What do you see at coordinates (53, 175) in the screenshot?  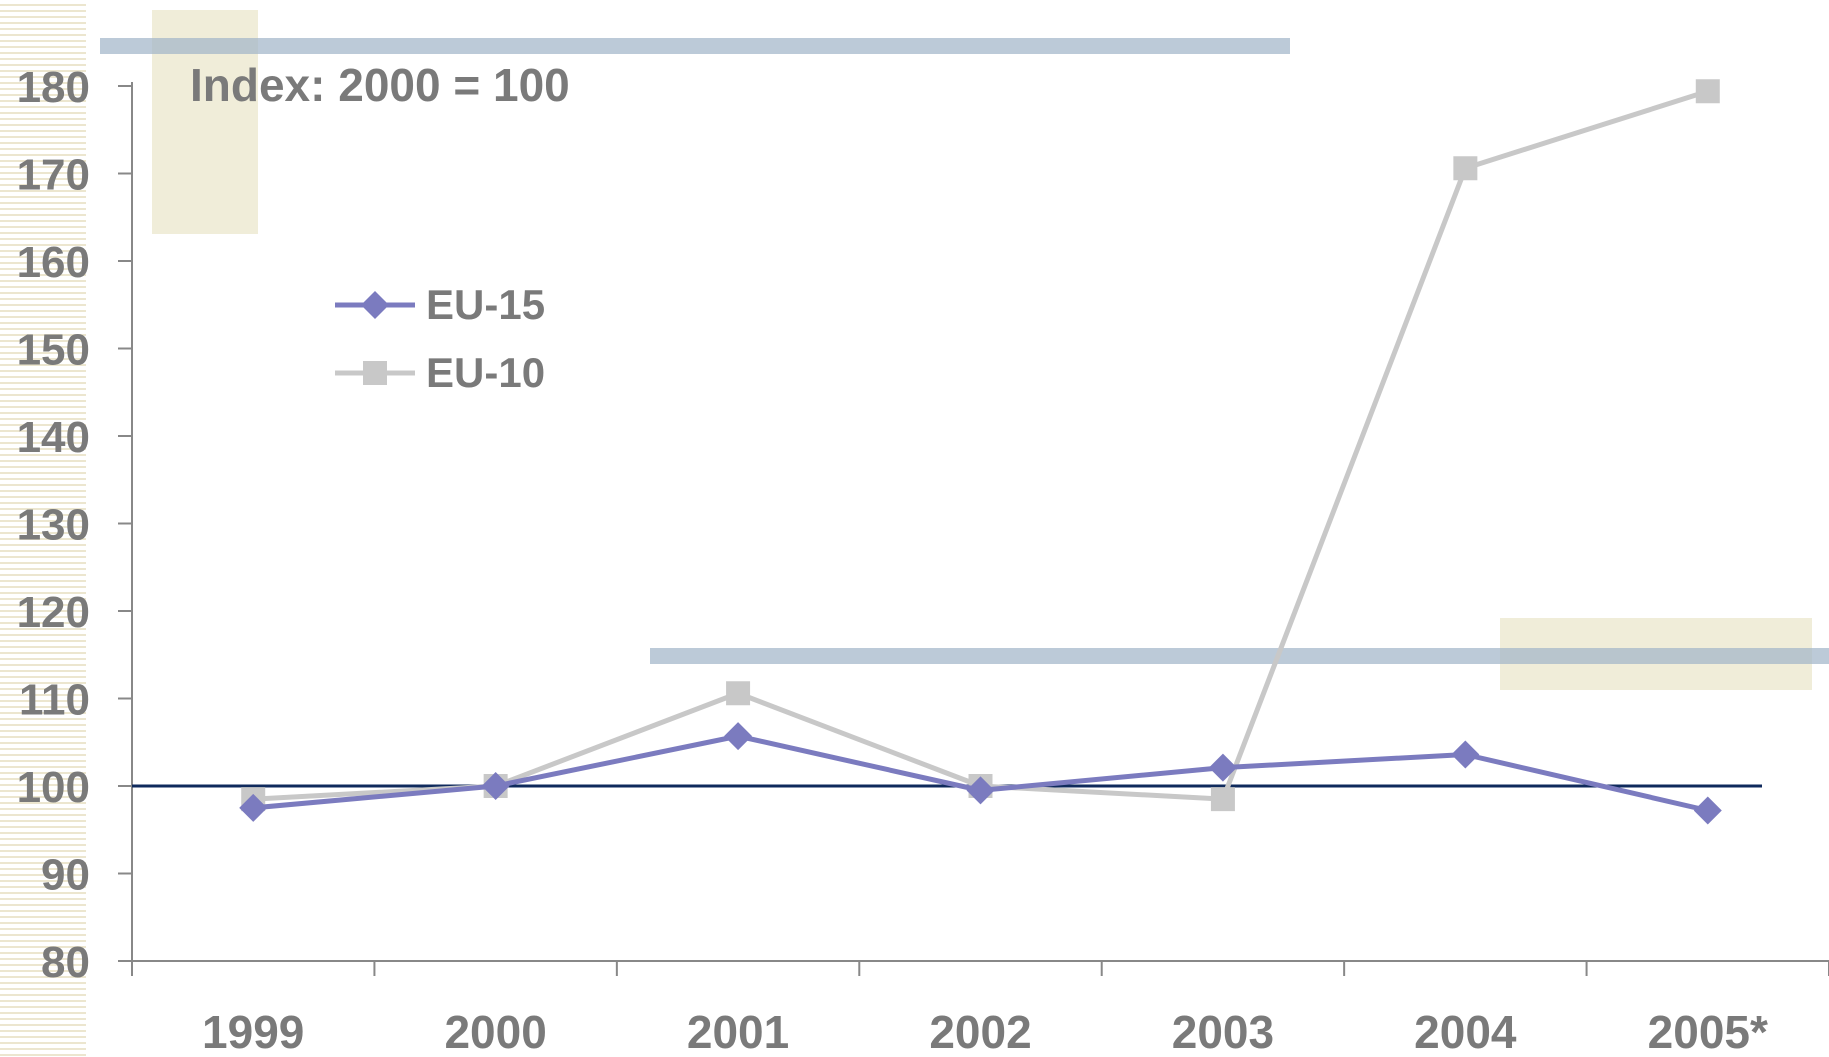 I see `y-tick-label: 170` at bounding box center [53, 175].